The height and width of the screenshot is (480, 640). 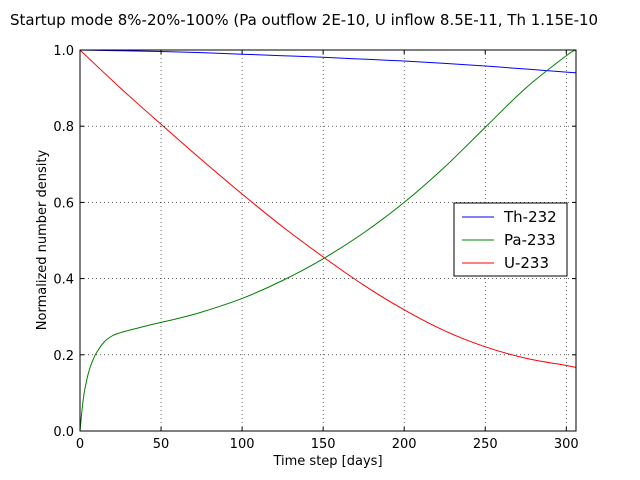 What do you see at coordinates (530, 217) in the screenshot?
I see `legend-label-th-232: Th-232` at bounding box center [530, 217].